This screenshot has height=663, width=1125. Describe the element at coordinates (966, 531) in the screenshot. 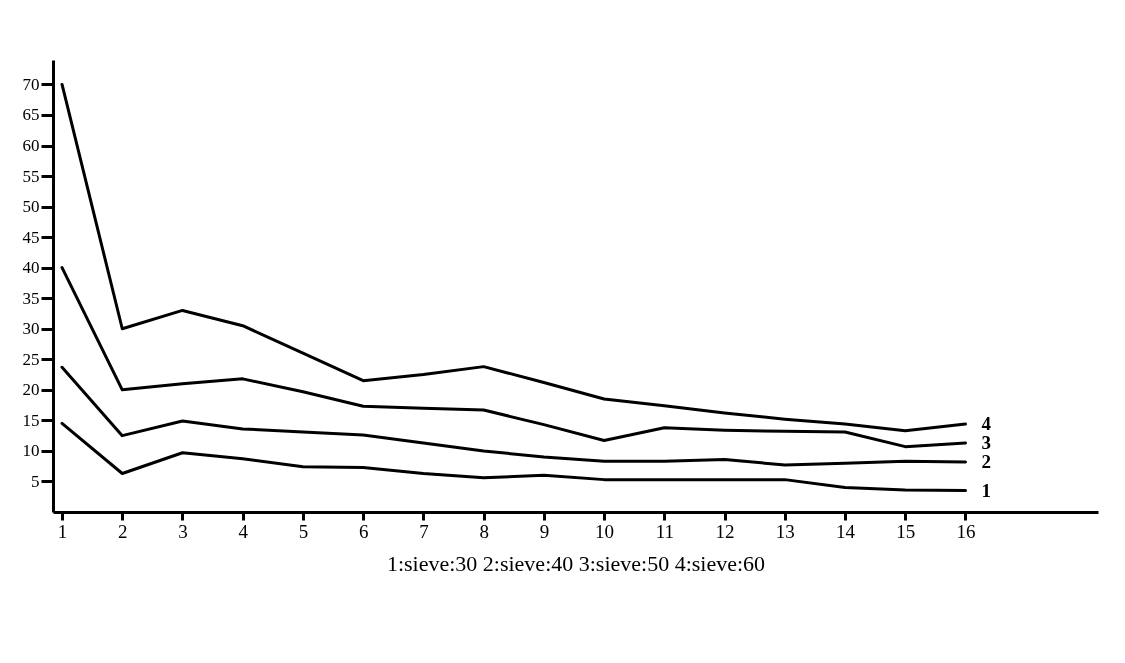

I see `x-tick-label: 16` at that location.